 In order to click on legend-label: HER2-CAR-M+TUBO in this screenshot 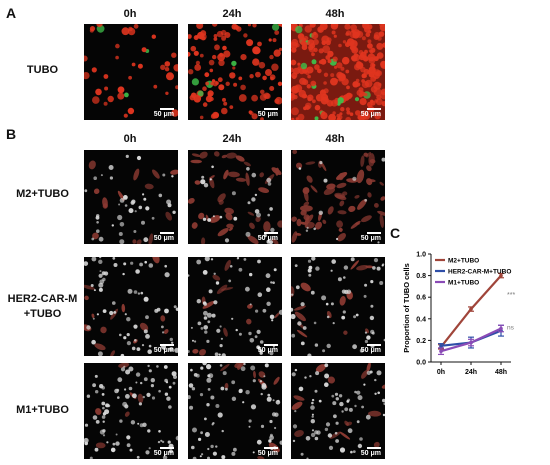, I will do `click(479, 272)`.